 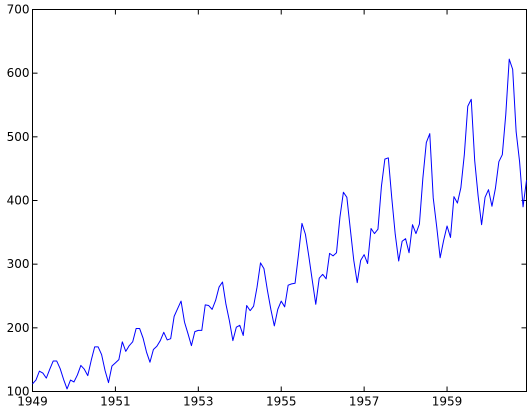 What do you see at coordinates (18, 328) in the screenshot?
I see `y-tick-label: 200` at bounding box center [18, 328].